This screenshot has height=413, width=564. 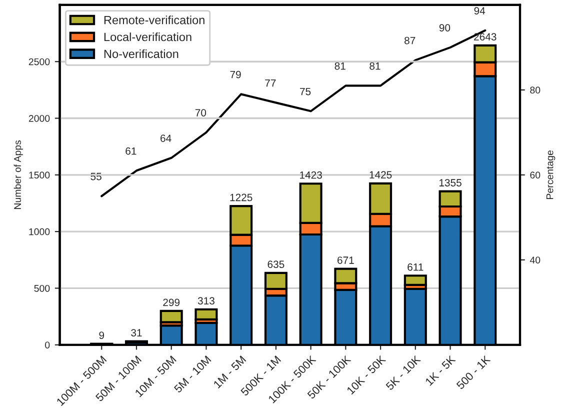 I want to click on data-label: 75, so click(x=305, y=92).